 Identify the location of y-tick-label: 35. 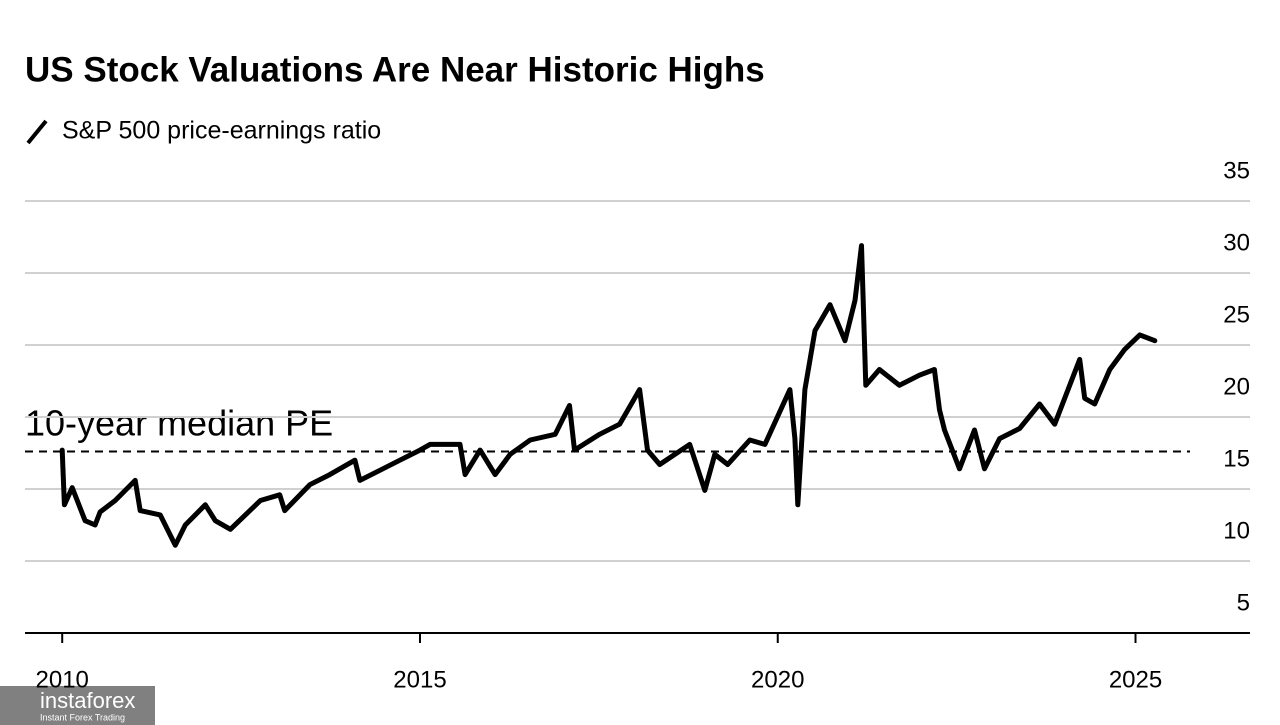
(1236, 170).